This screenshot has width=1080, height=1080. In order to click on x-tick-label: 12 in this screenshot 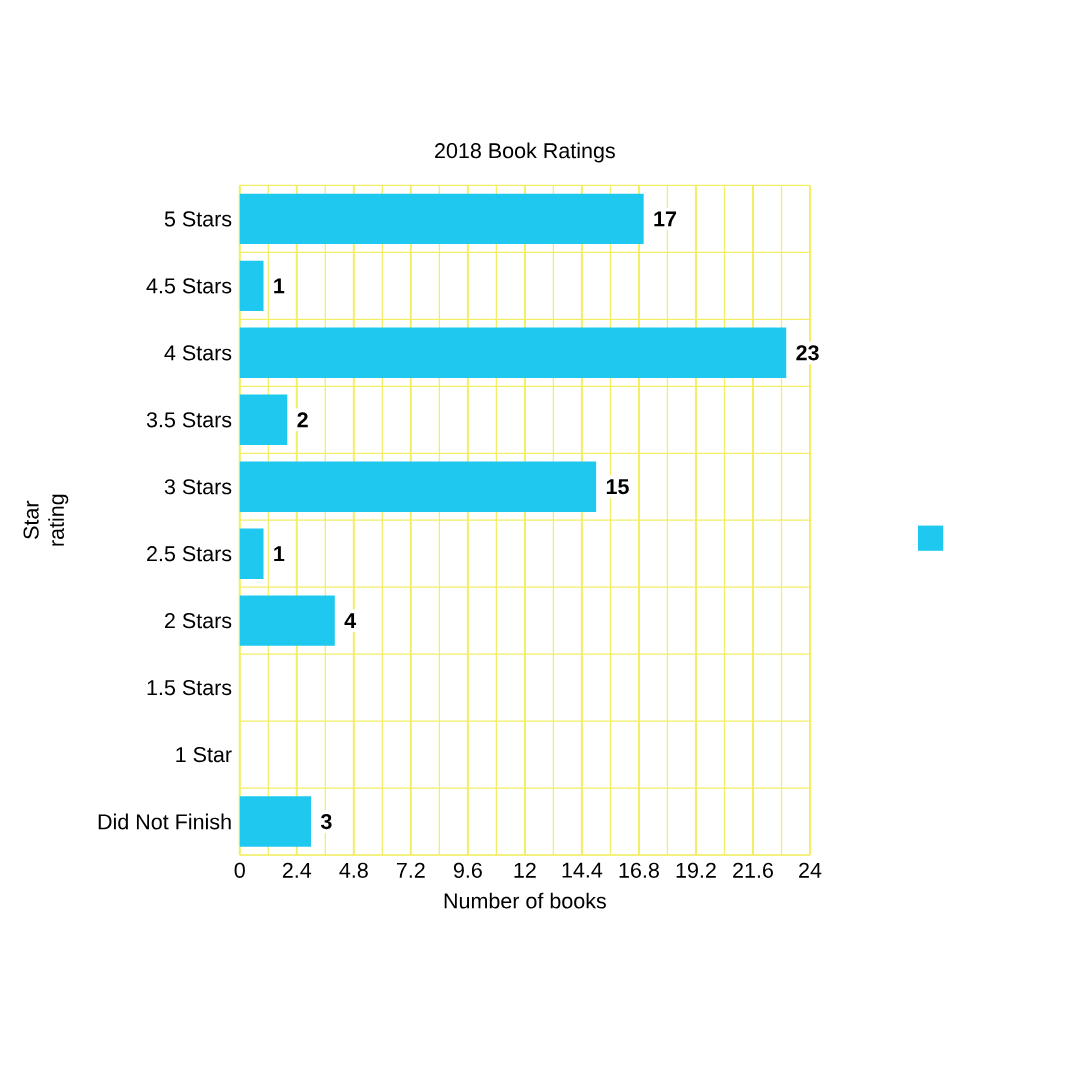, I will do `click(525, 870)`.